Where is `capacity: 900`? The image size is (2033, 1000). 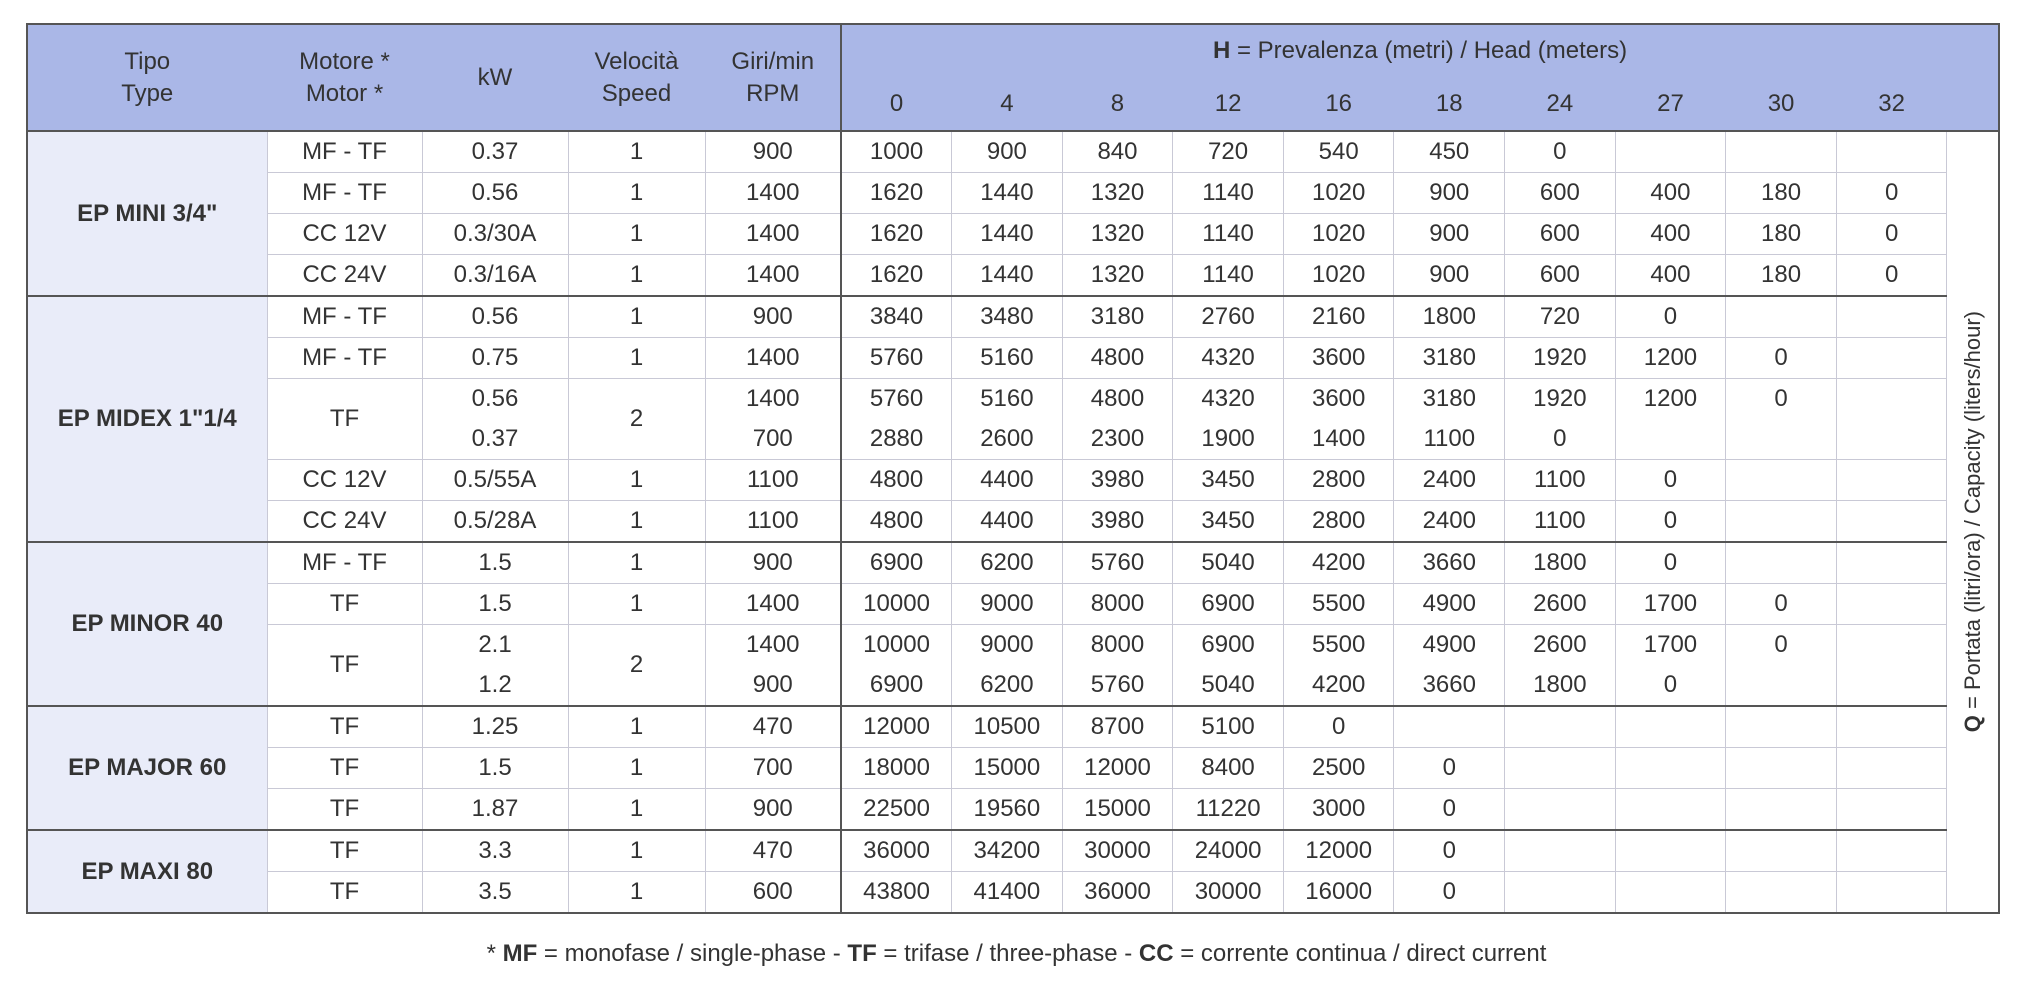
capacity: 900 is located at coordinates (1449, 193).